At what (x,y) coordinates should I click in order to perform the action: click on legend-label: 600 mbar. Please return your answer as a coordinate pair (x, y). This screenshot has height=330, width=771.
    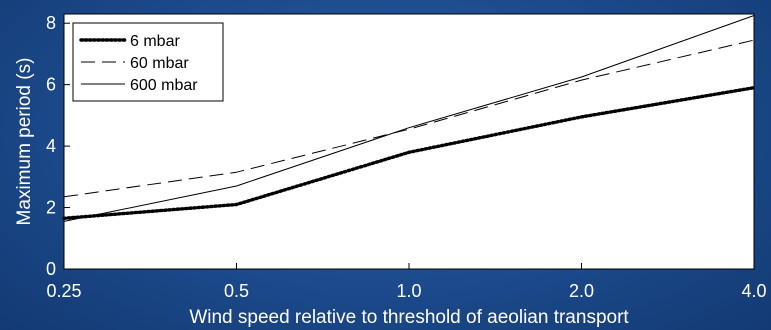
    Looking at the image, I should click on (164, 85).